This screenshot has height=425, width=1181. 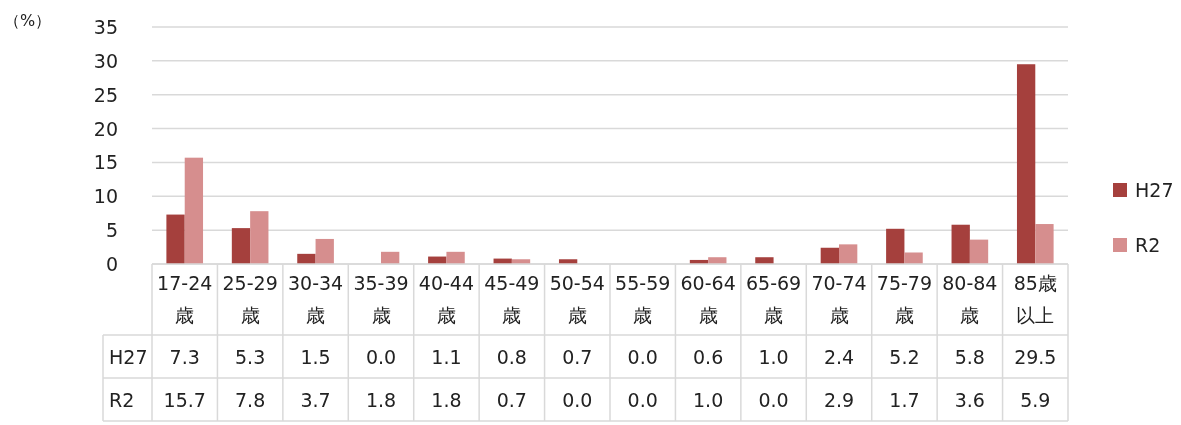 I want to click on data-label: 0.8, so click(x=511, y=356).